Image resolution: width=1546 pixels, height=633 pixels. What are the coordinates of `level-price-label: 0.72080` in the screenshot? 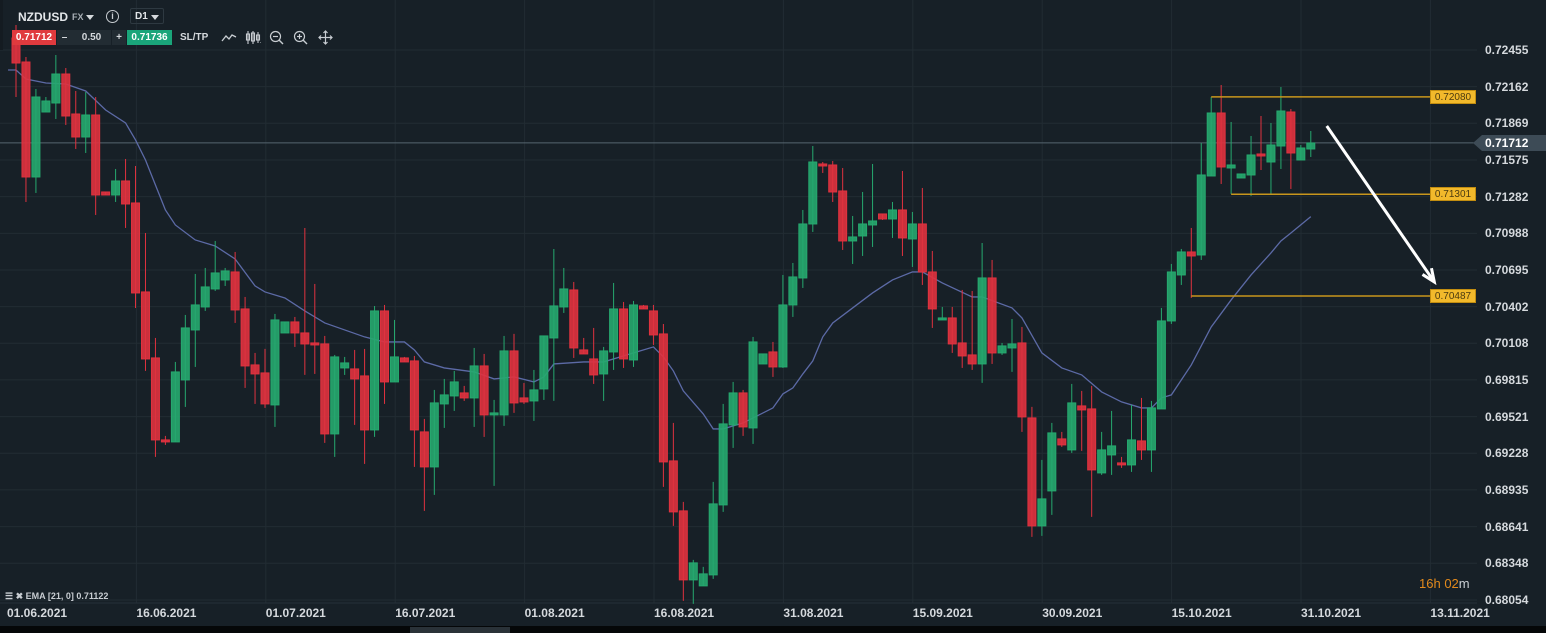 It's located at (1453, 96).